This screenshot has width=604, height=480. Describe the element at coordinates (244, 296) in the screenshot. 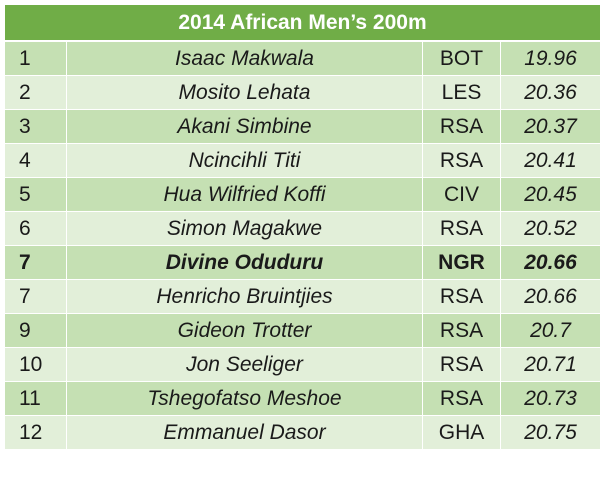

I see `athlete-name-cell: Henricho Bruintjies` at that location.